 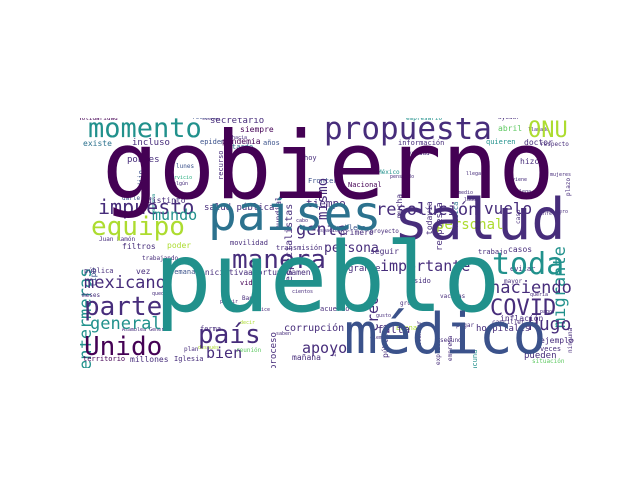 I want to click on word-pagar: pagar, so click(x=465, y=325).